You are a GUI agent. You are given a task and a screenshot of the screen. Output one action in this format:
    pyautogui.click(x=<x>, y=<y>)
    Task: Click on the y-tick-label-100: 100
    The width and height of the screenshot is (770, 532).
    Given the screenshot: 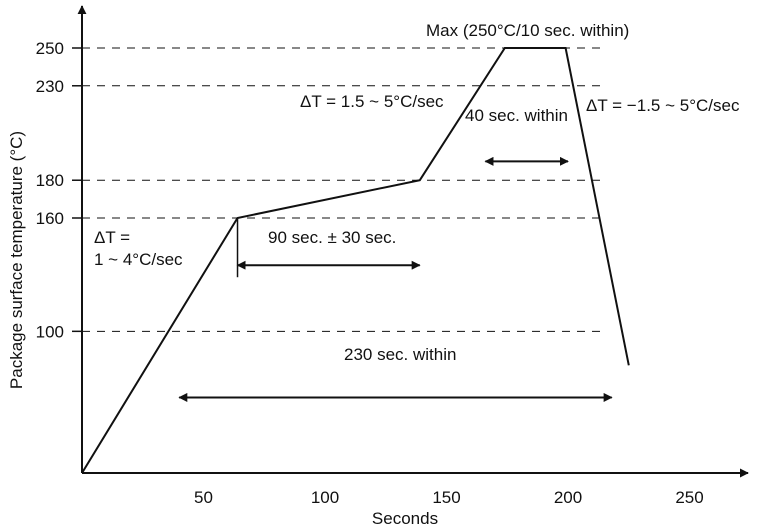 What is the action you would take?
    pyautogui.click(x=50, y=331)
    